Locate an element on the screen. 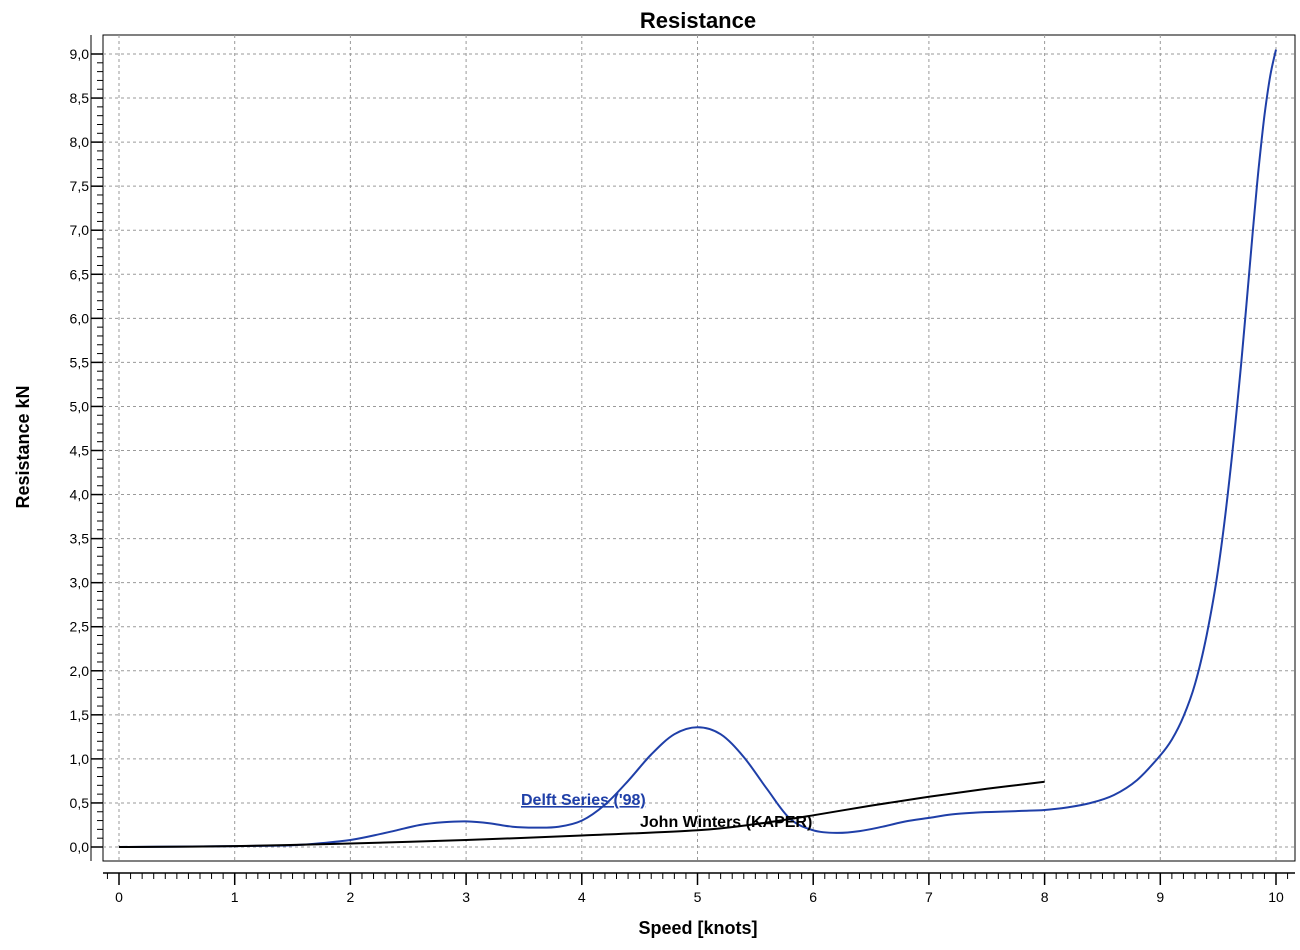 The height and width of the screenshot is (950, 1300). series-label-delft: Delft Series ('98) is located at coordinates (583, 800).